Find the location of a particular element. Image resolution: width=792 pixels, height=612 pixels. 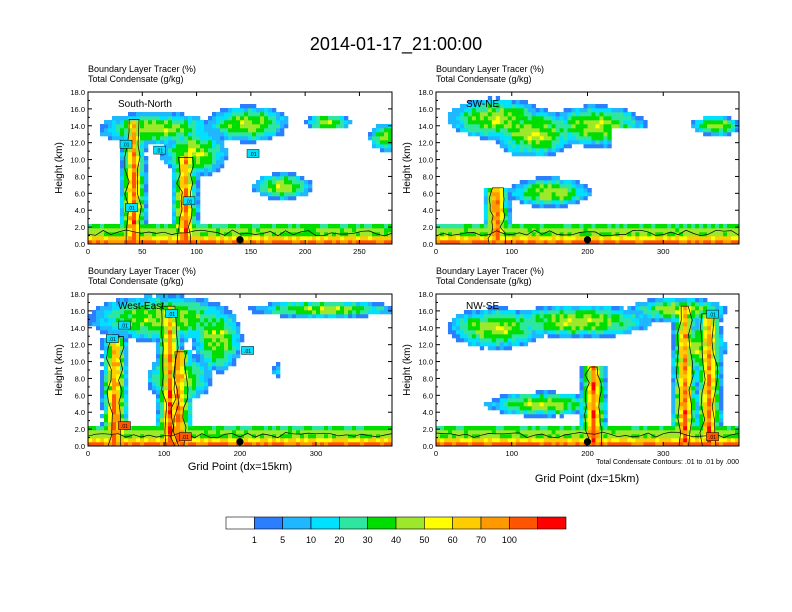

ytick-label: 0.0 is located at coordinates (80, 244).